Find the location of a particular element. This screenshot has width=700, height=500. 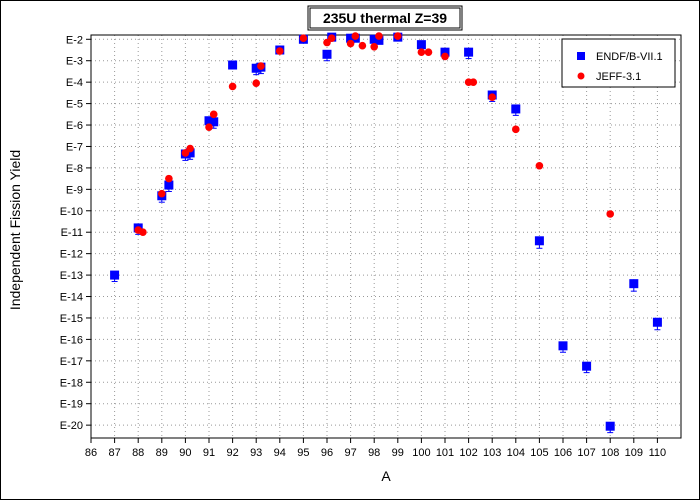

x-tick-label: 89 is located at coordinates (162, 453).